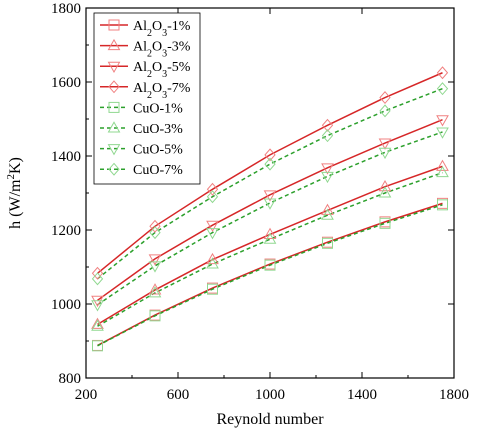 The height and width of the screenshot is (434, 480). What do you see at coordinates (178, 395) in the screenshot?
I see `x-tick-label: 600` at bounding box center [178, 395].